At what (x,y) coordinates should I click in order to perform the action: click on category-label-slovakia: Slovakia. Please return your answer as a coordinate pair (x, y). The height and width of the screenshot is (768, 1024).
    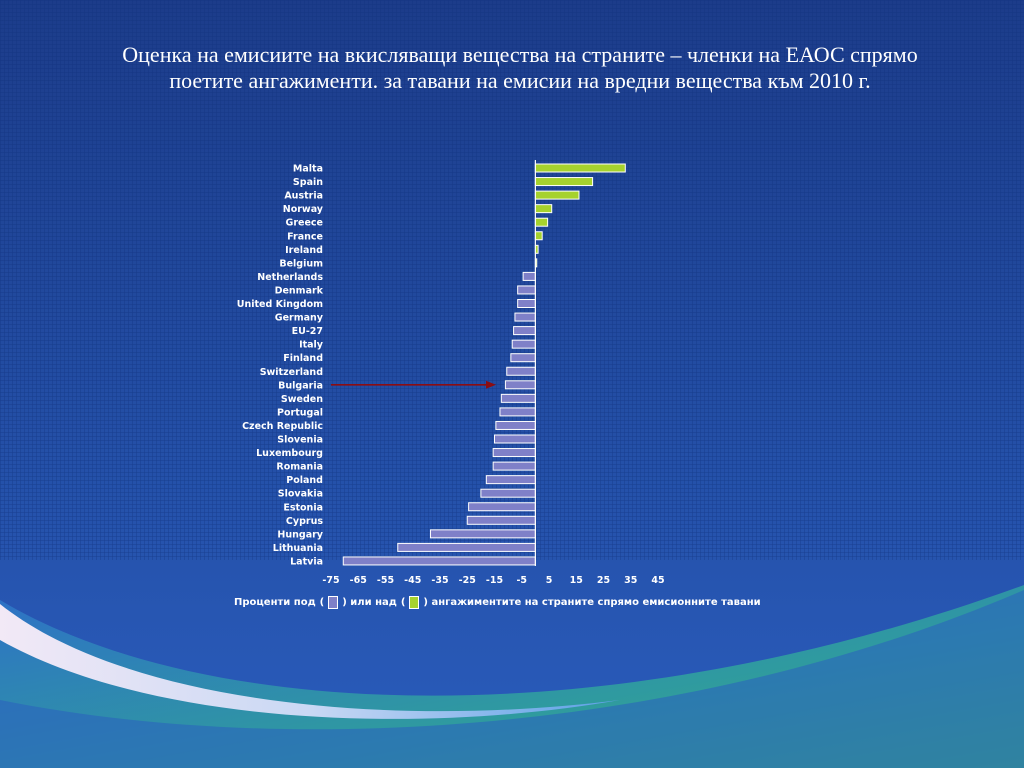
    Looking at the image, I should click on (300, 494).